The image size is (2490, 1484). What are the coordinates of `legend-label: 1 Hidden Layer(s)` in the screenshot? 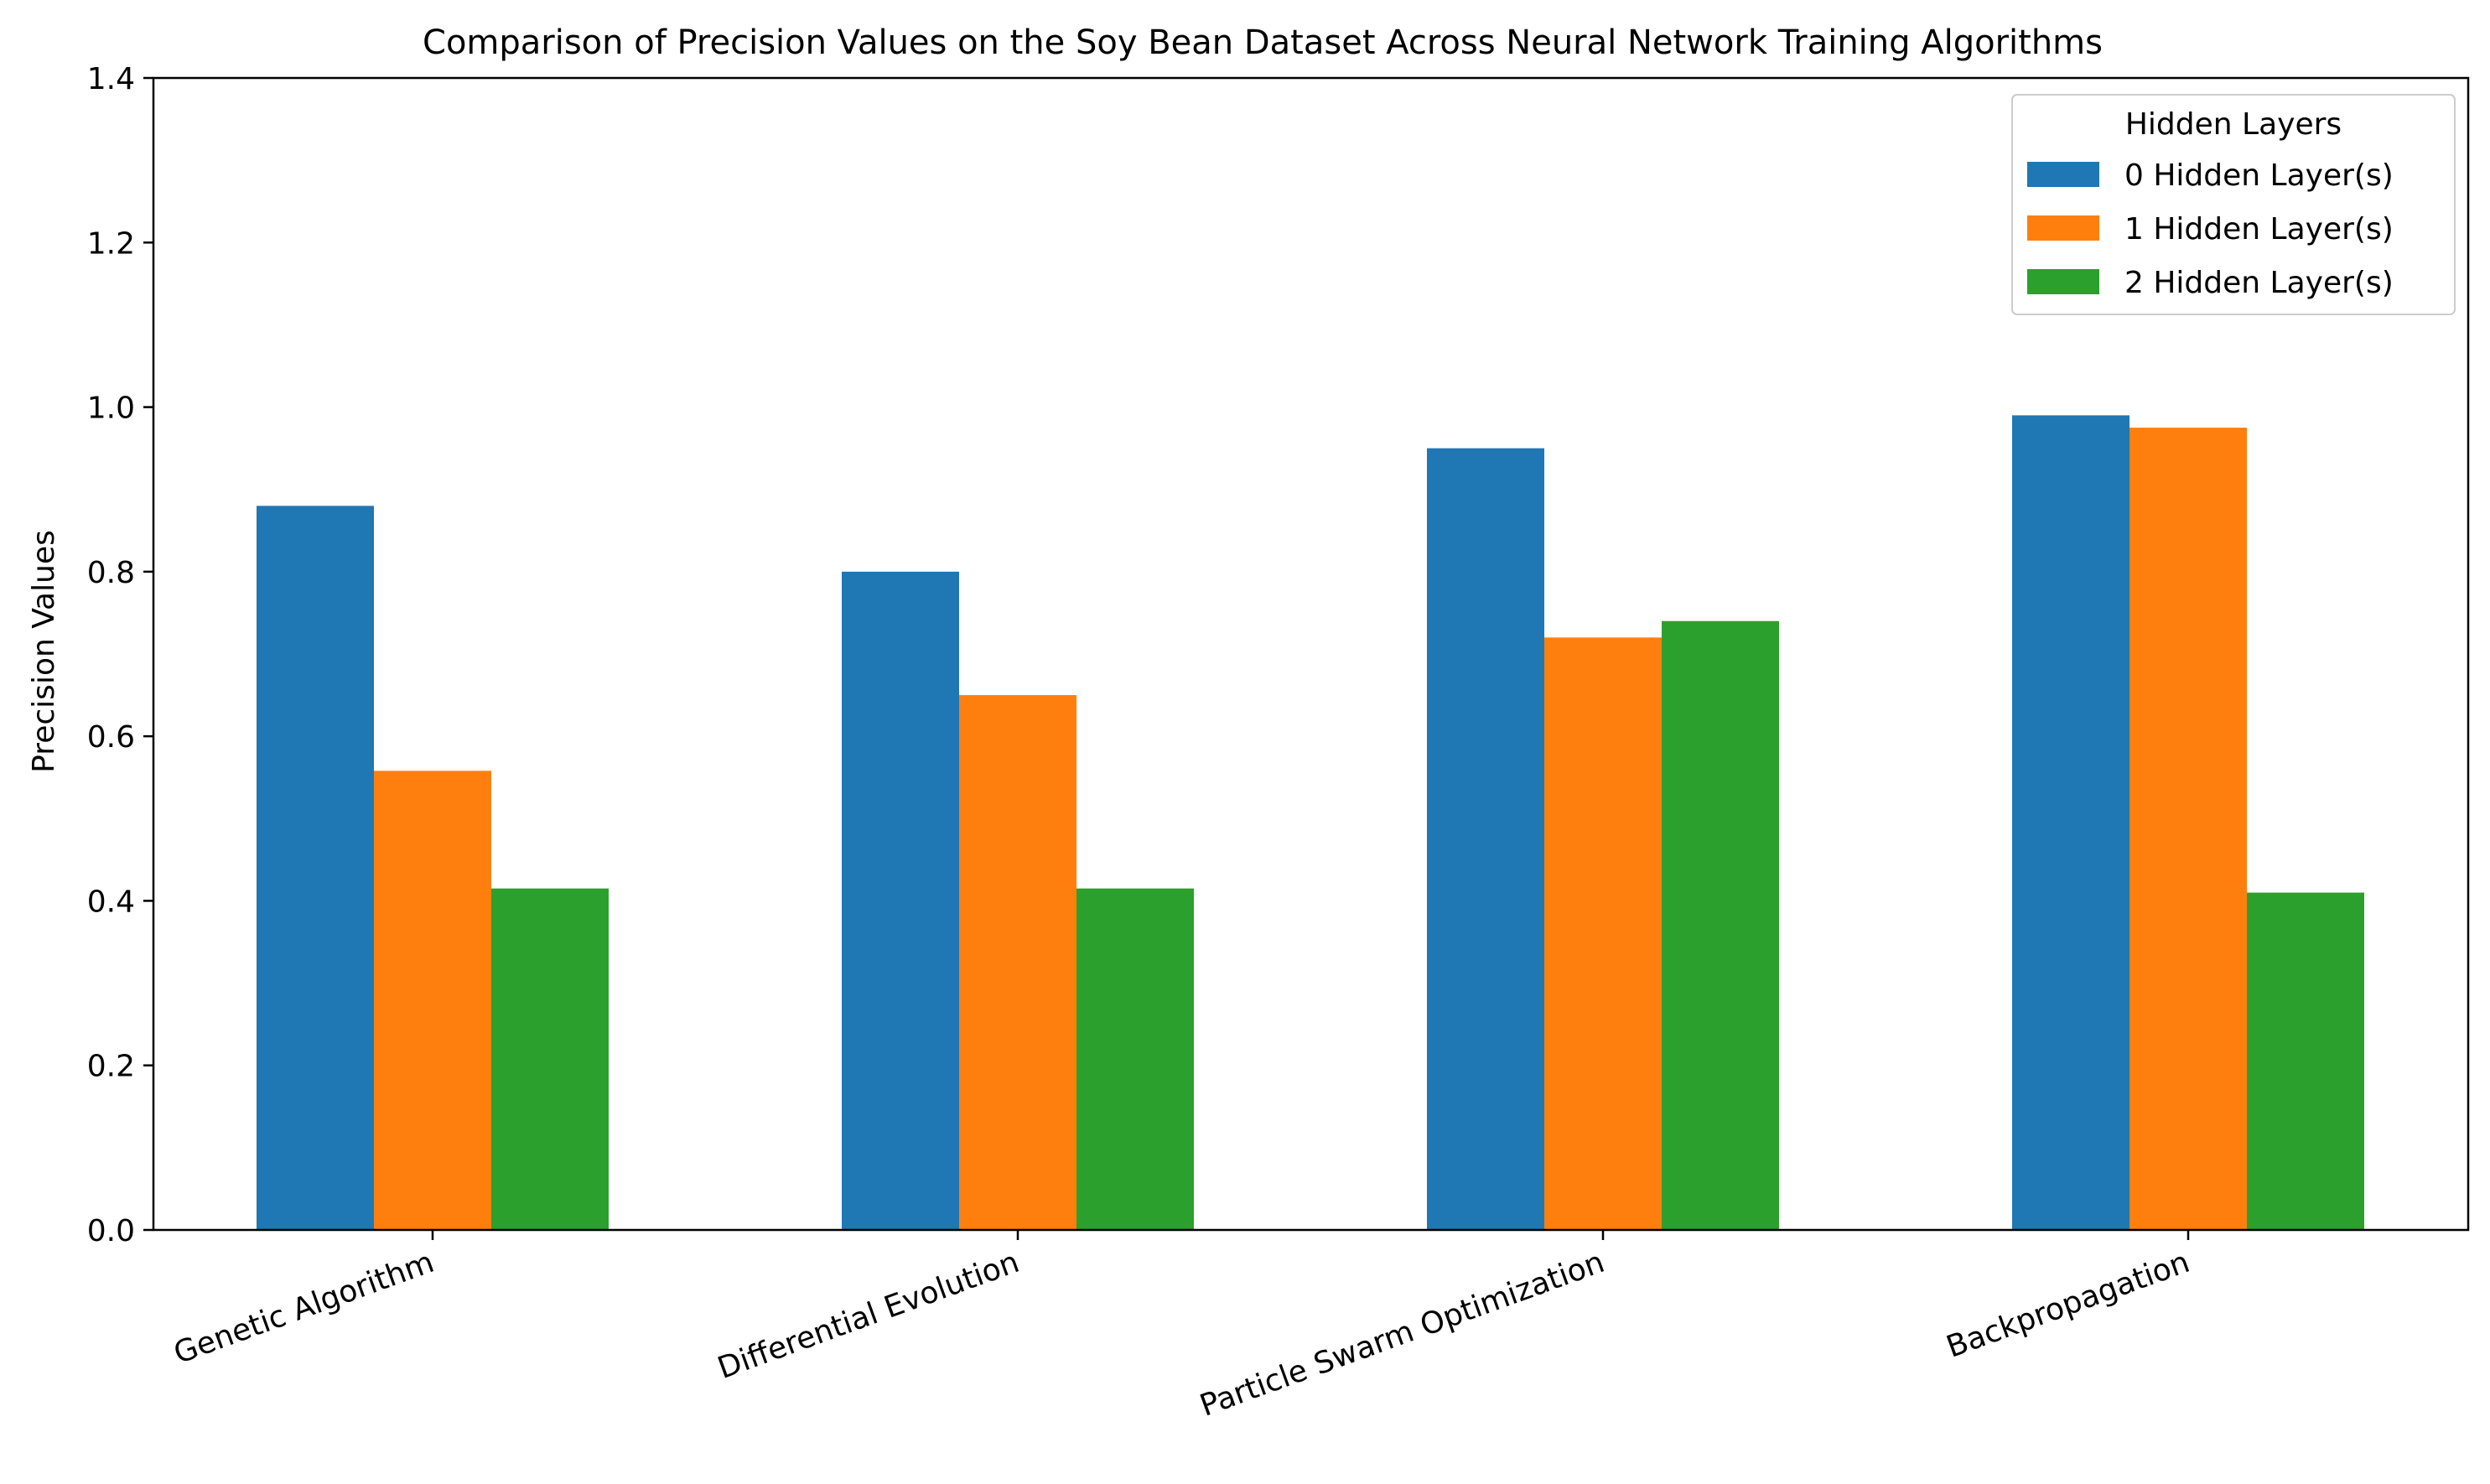 It's located at (2259, 229).